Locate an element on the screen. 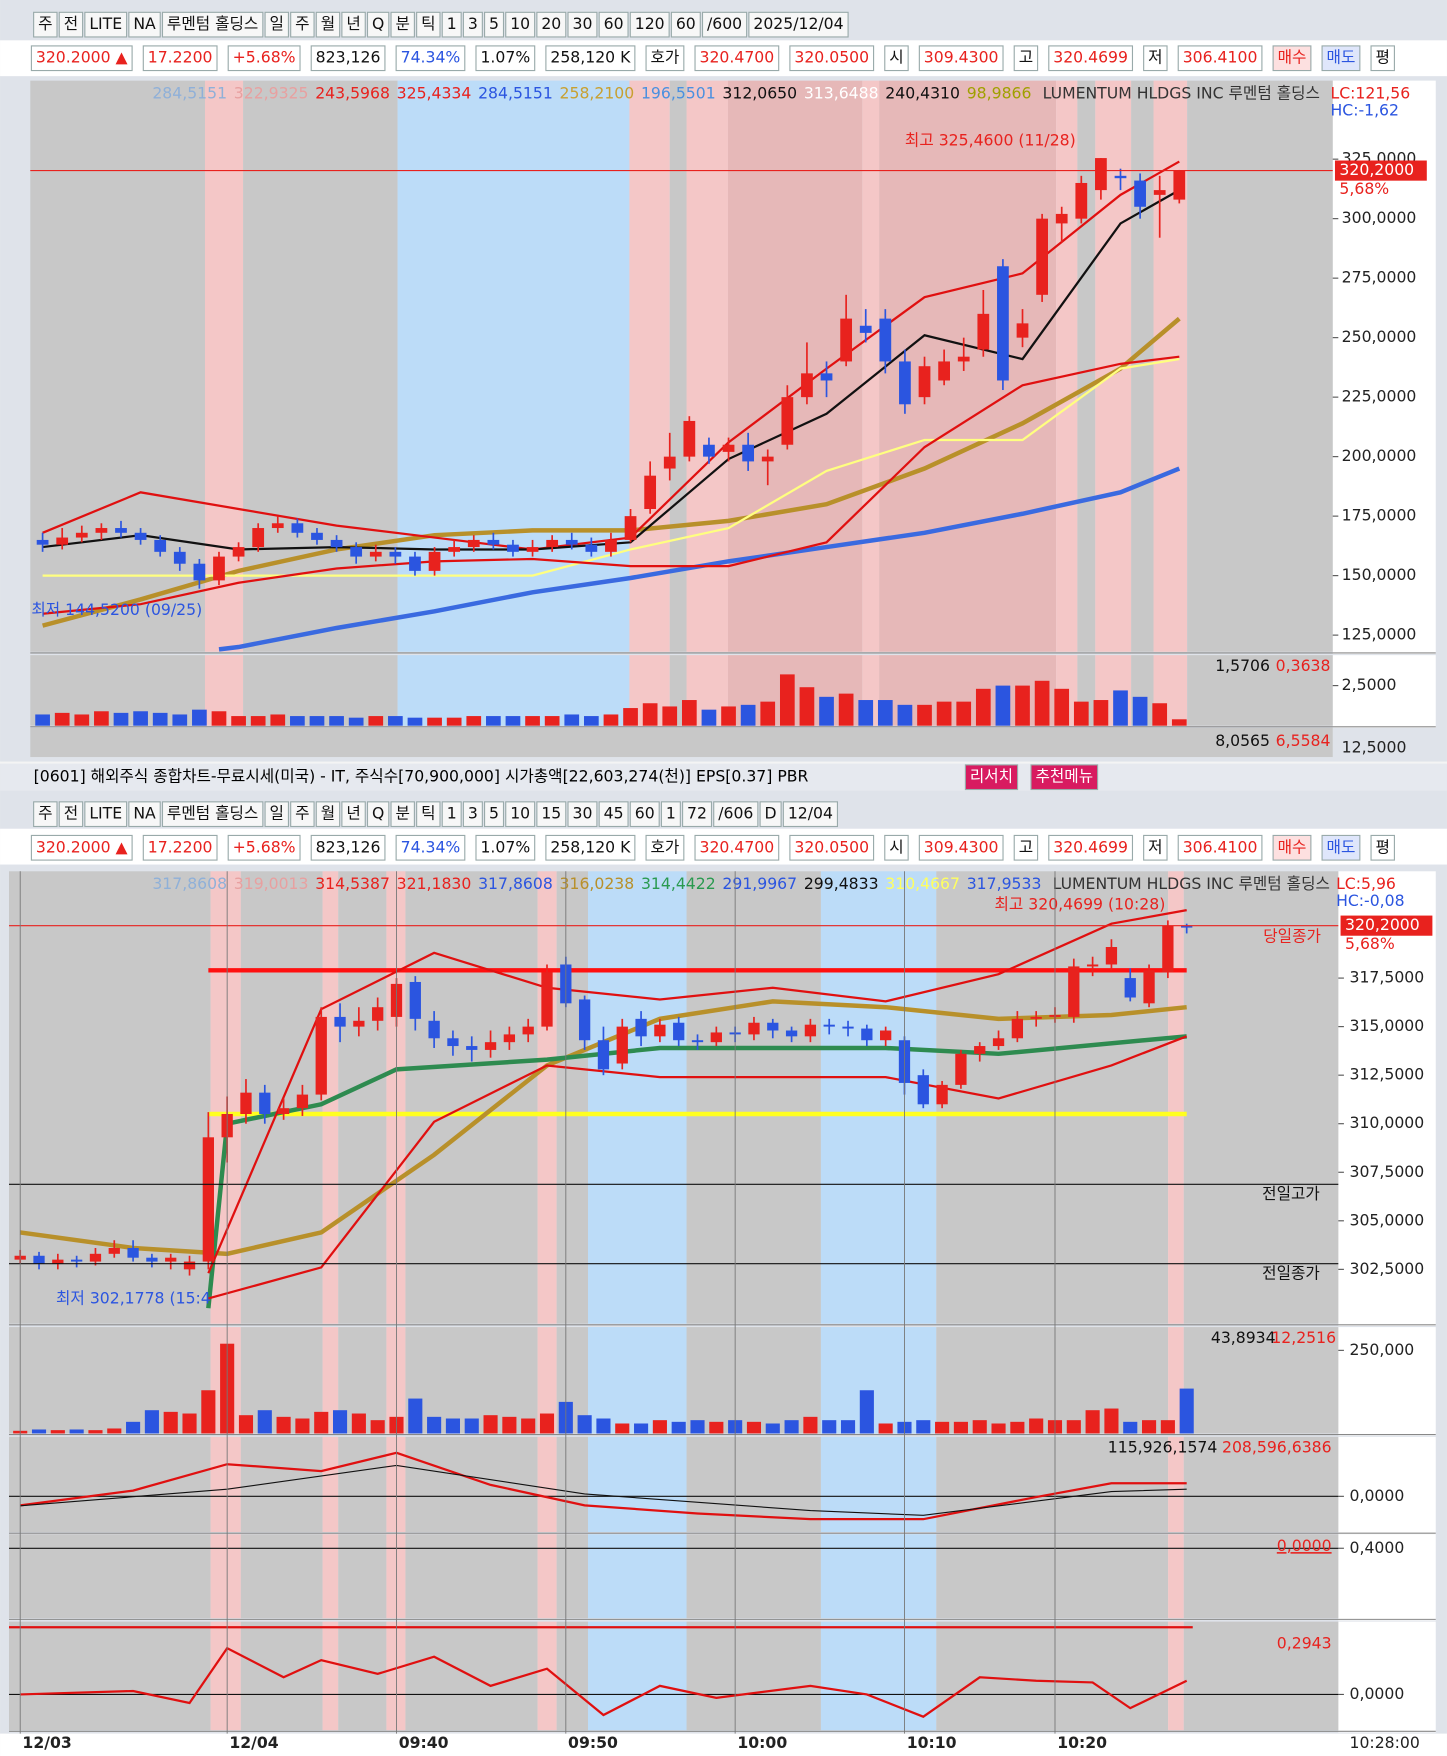 Image resolution: width=1447 pixels, height=1756 pixels. toolbar-button: 15 is located at coordinates (551, 813).